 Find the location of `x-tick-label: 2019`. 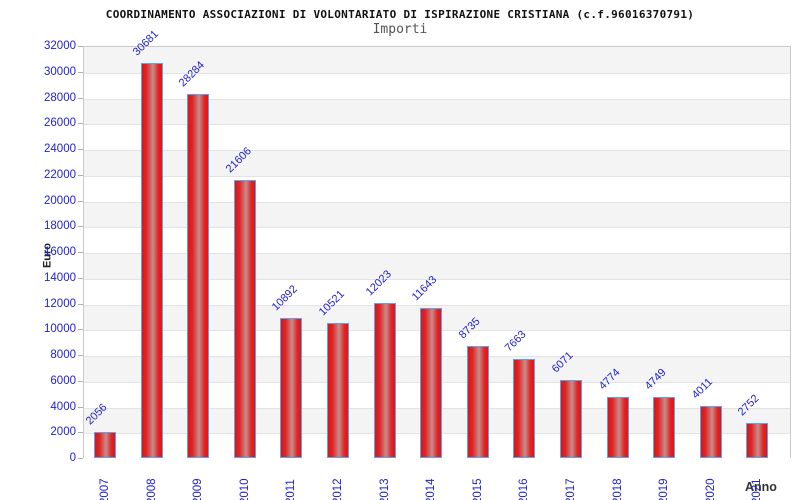

x-tick-label: 2019 is located at coordinates (664, 489).